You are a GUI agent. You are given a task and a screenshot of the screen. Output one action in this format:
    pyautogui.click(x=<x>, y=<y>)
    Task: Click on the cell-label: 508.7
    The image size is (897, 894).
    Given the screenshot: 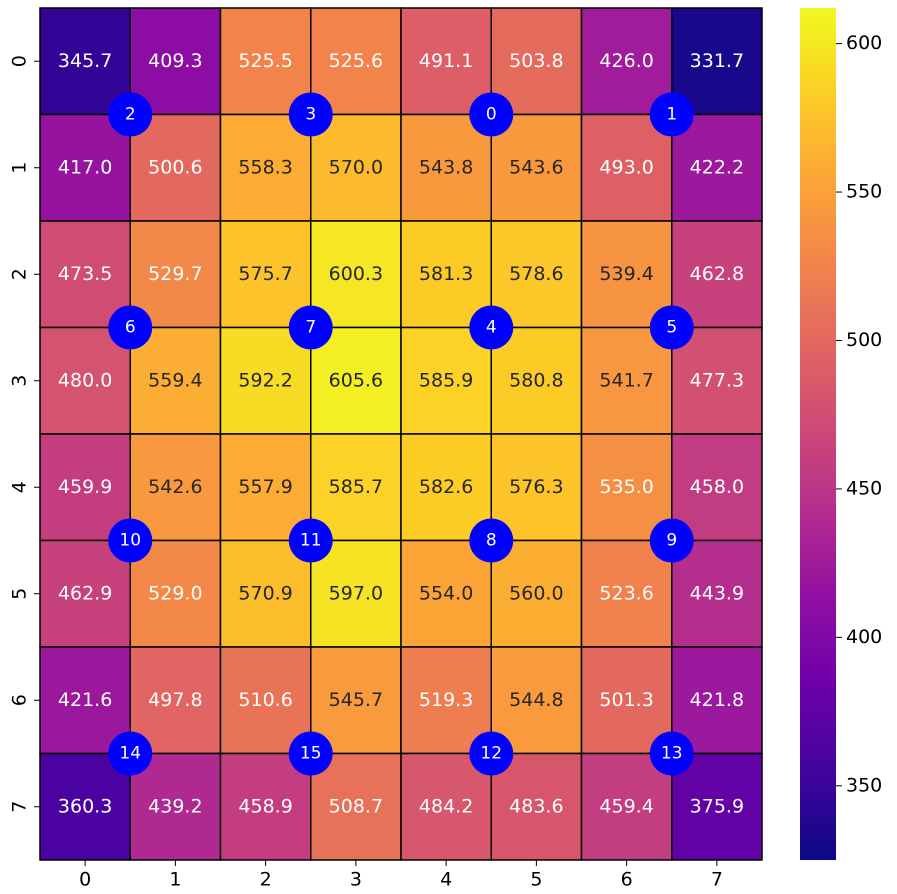 What is the action you would take?
    pyautogui.click(x=356, y=806)
    